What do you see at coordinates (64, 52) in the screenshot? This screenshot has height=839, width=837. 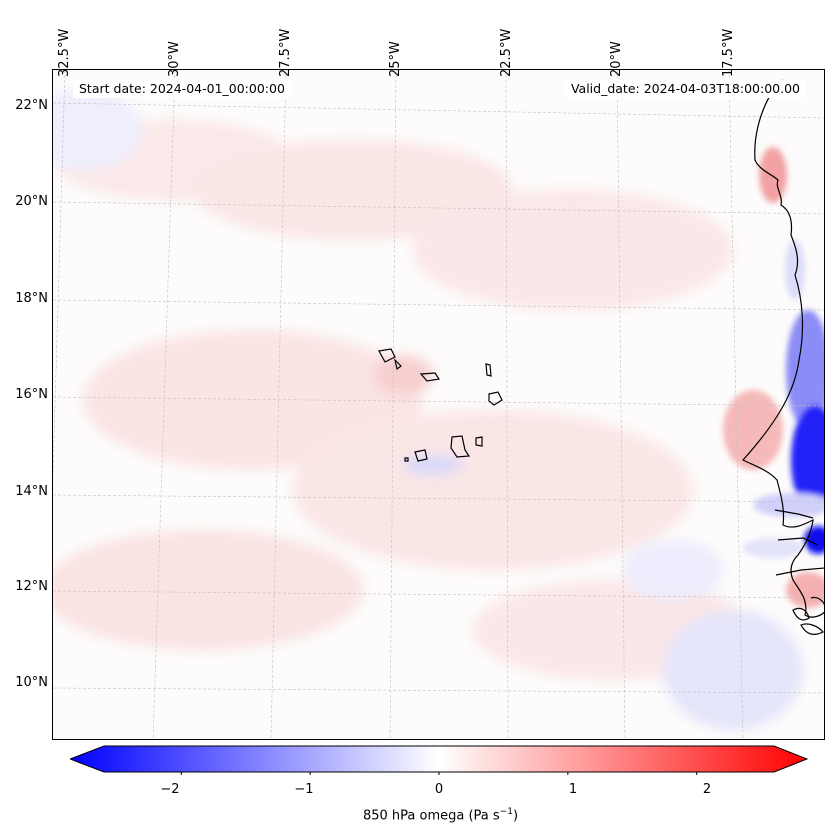 I see `lon-label-32-5w: 32.5°W` at bounding box center [64, 52].